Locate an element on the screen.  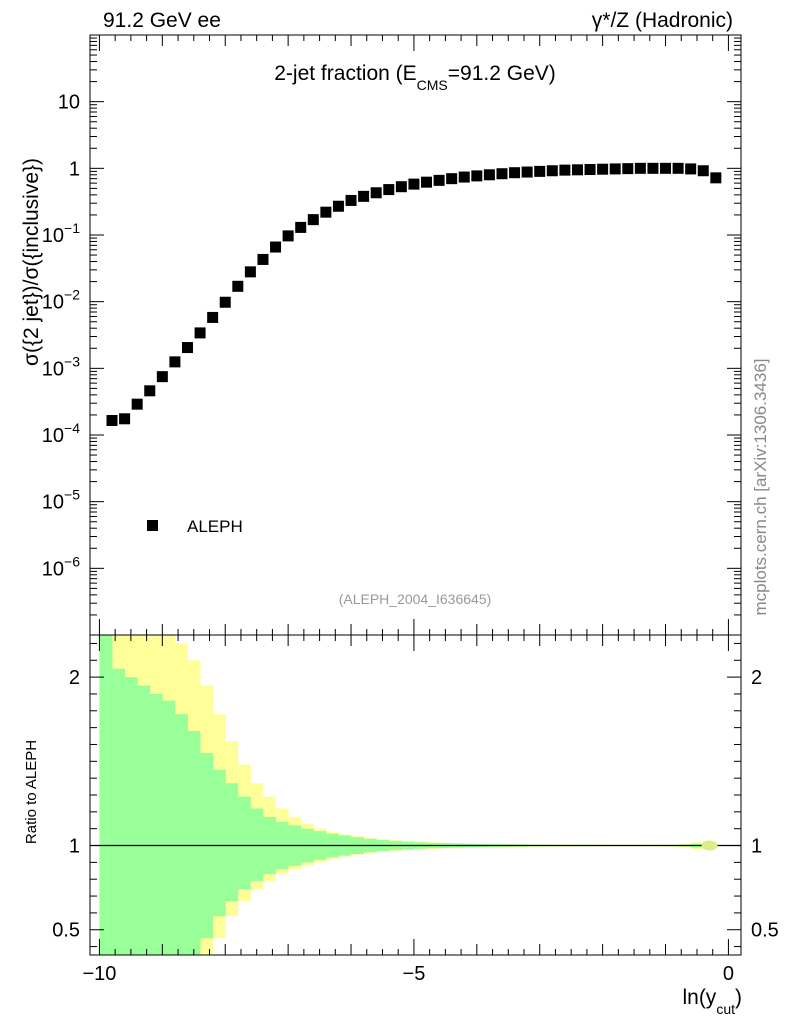
main-y-axis-label: σ({2 jet})/σ({inclusive}) is located at coordinates (31, 262).